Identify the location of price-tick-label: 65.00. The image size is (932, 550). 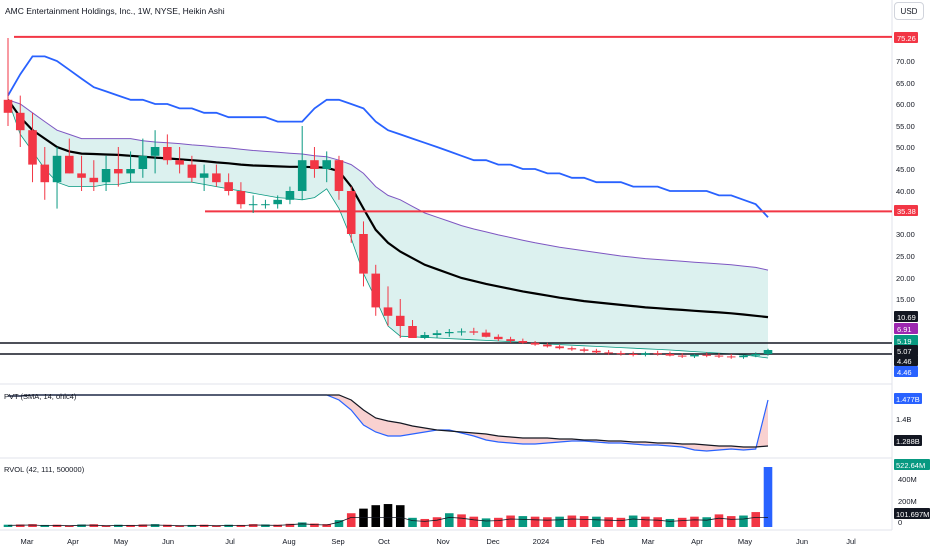
(905, 83).